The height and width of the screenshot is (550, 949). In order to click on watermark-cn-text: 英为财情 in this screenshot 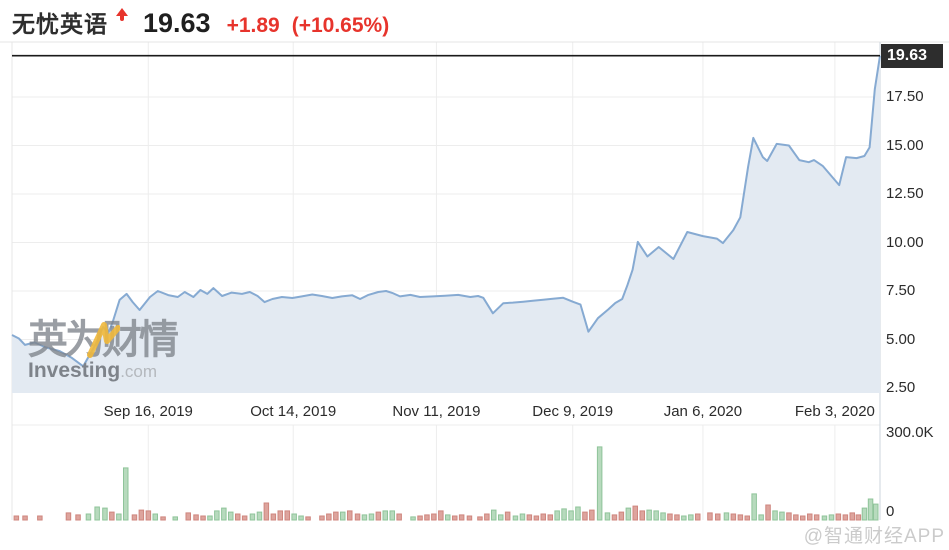, I will do `click(103, 340)`.